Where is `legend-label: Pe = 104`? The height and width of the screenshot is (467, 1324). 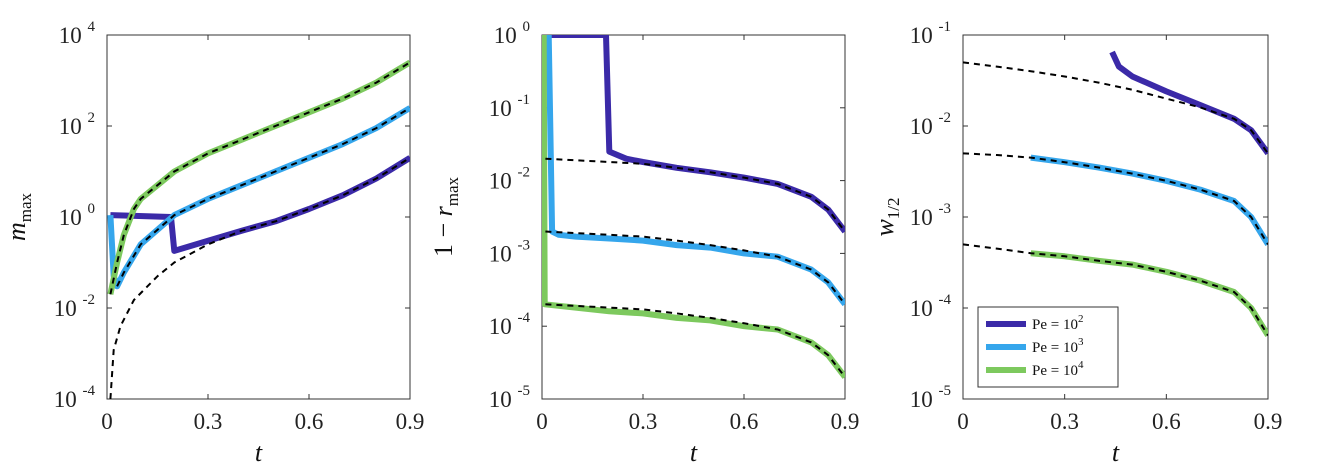
legend-label: Pe = 104 is located at coordinates (1058, 369).